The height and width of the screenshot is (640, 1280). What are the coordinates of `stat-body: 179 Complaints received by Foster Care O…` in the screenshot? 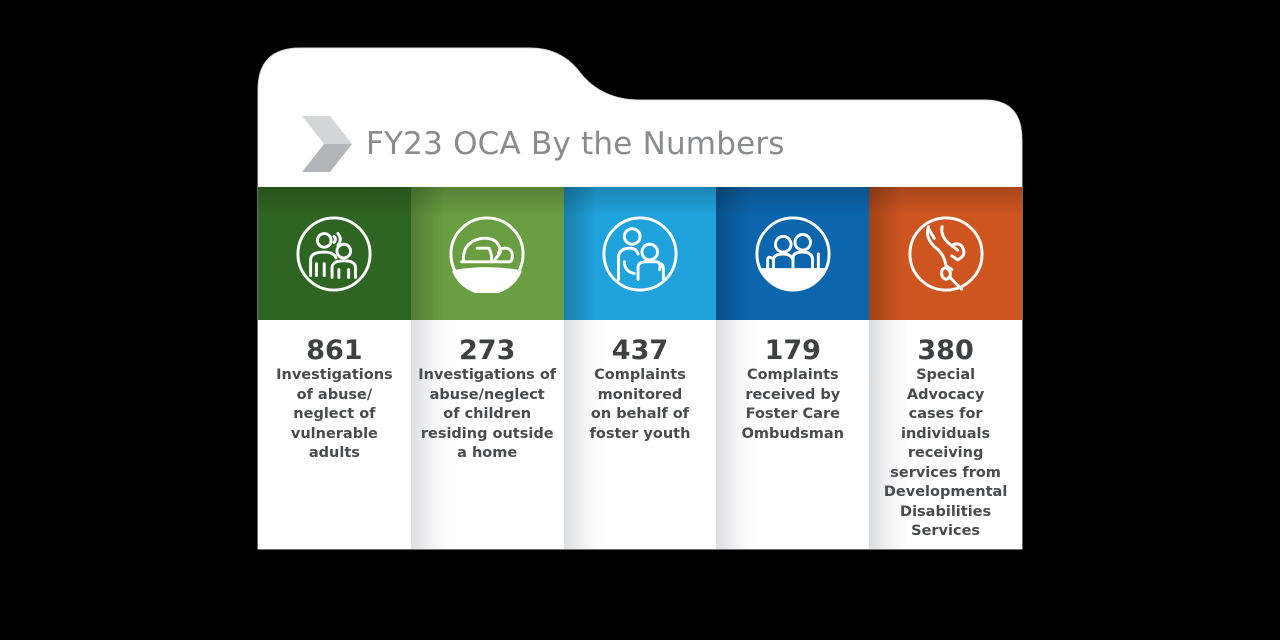 It's located at (793, 434).